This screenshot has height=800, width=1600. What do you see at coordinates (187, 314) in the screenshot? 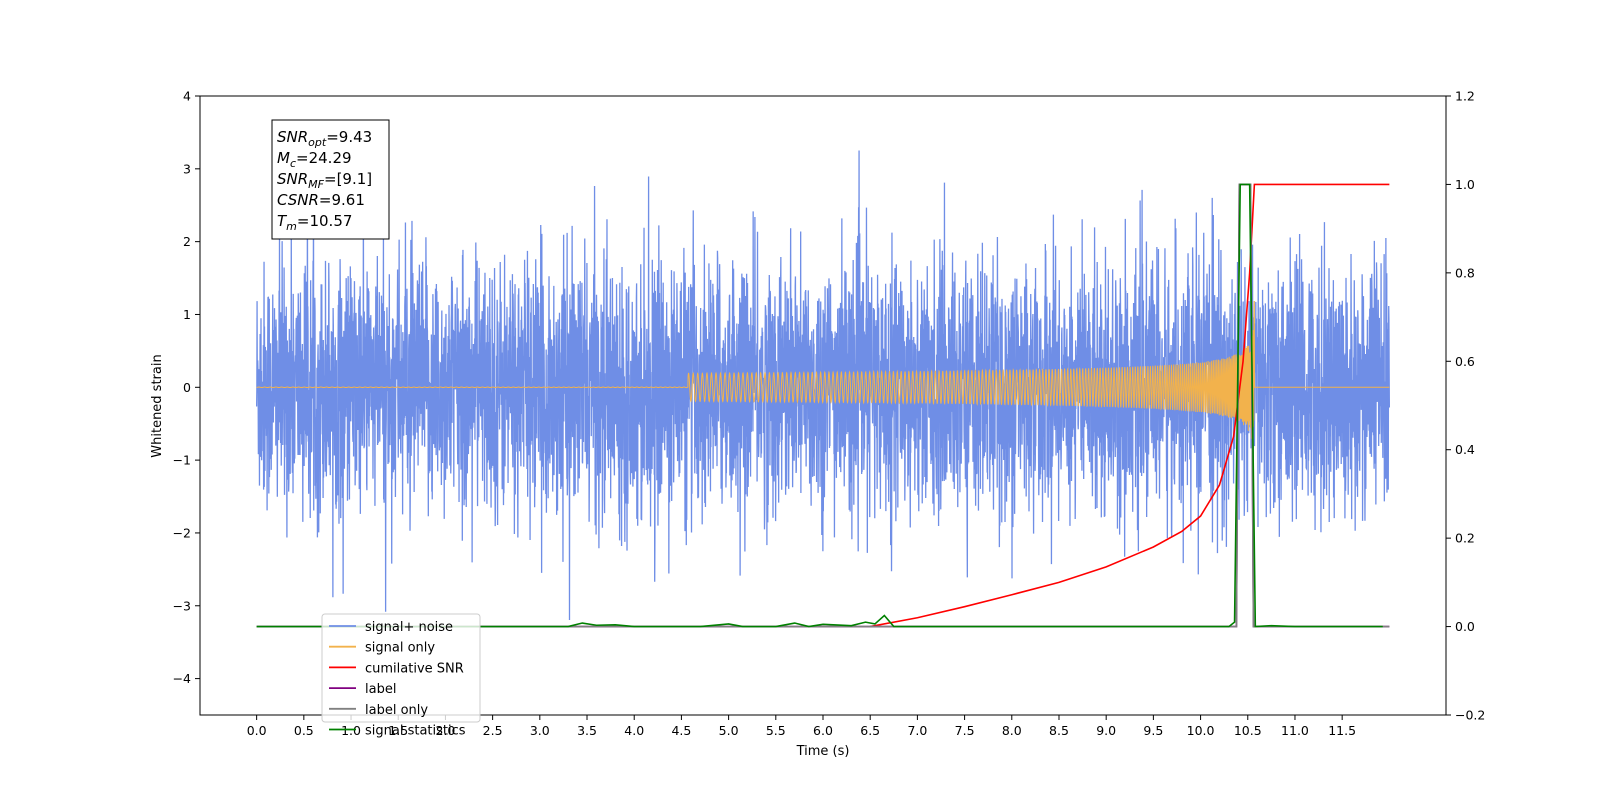
I see `y-tick-label: 1` at bounding box center [187, 314].